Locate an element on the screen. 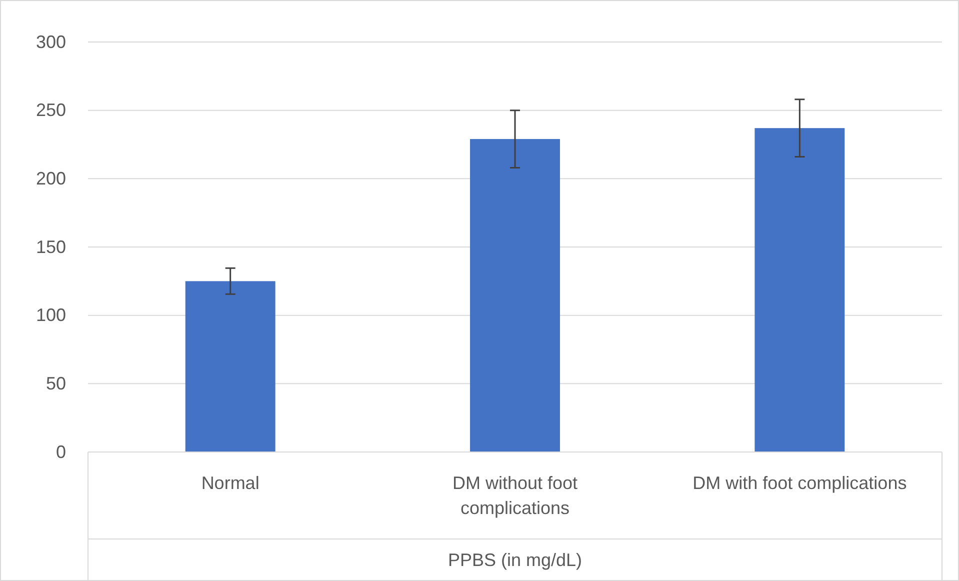  y-tick-label: 50 is located at coordinates (56, 383).